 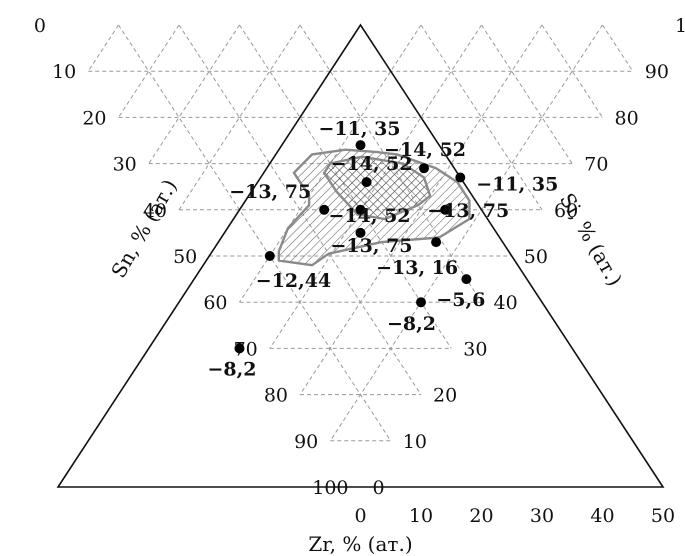 I want to click on bottom-tick-label: 40, so click(x=602, y=516).